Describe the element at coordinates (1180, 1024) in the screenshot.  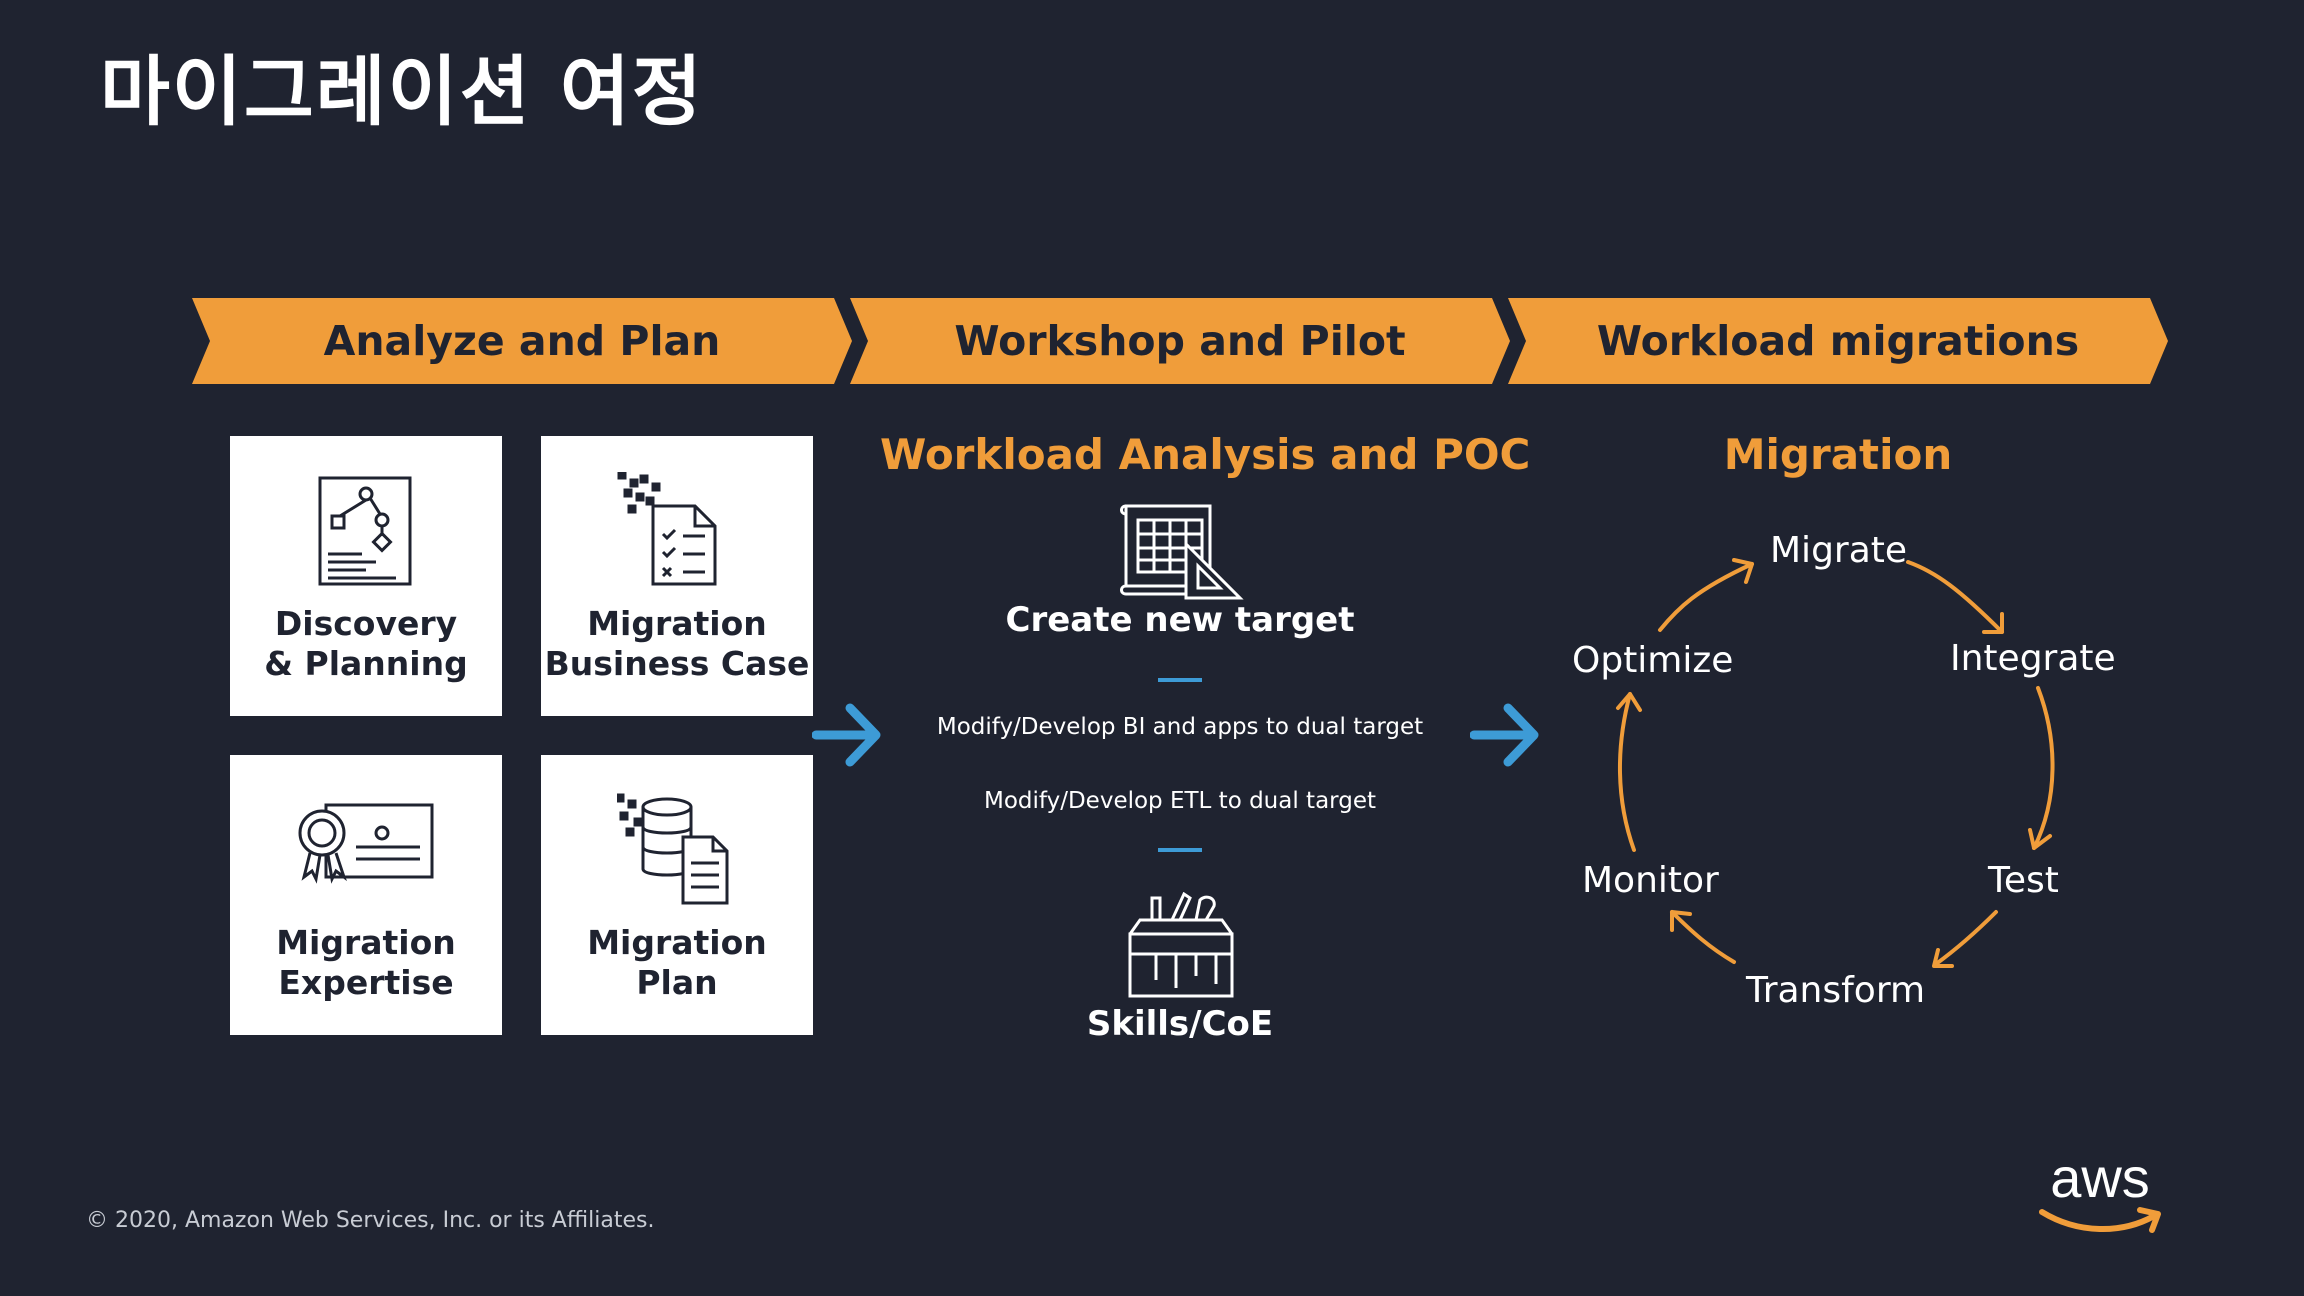
I see `skills-coe-label: Skills/CoE` at that location.